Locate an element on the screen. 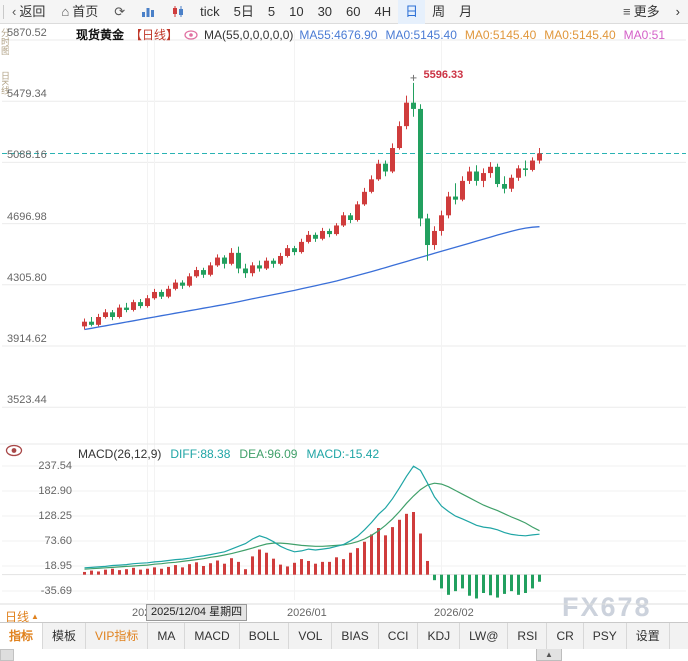 The image size is (688, 661). tab-MACD: MACD is located at coordinates (212, 636).